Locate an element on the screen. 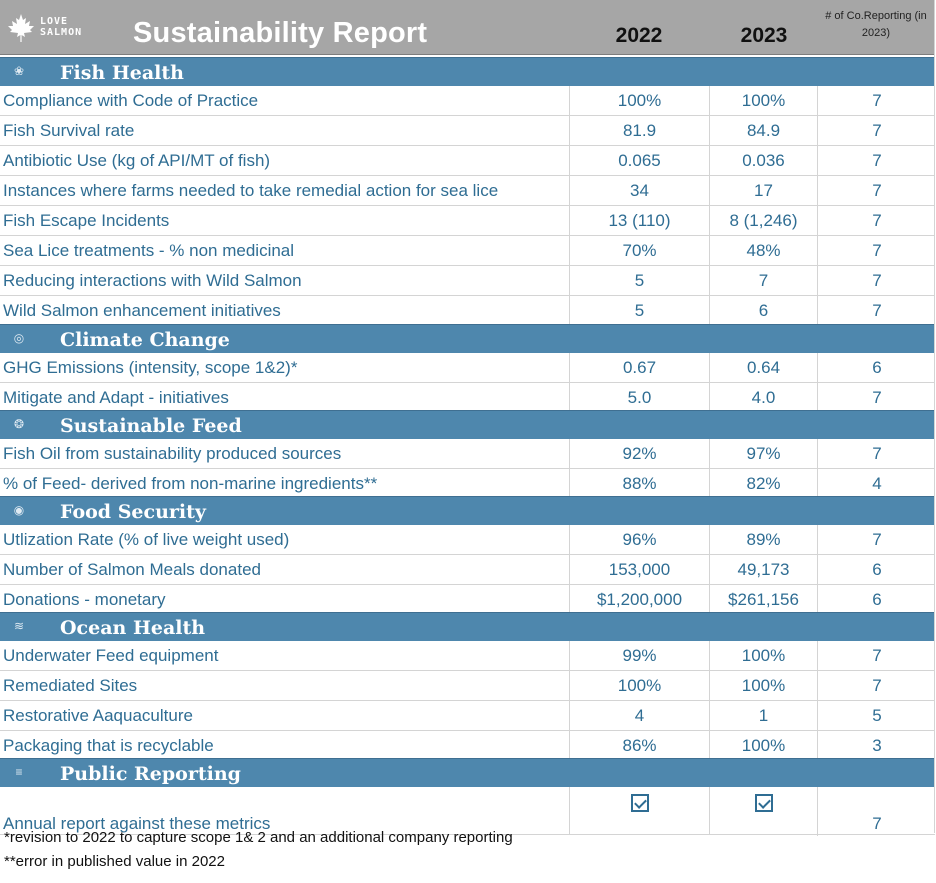 Image resolution: width=936 pixels, height=883 pixels. value-2023 is located at coordinates (763, 810).